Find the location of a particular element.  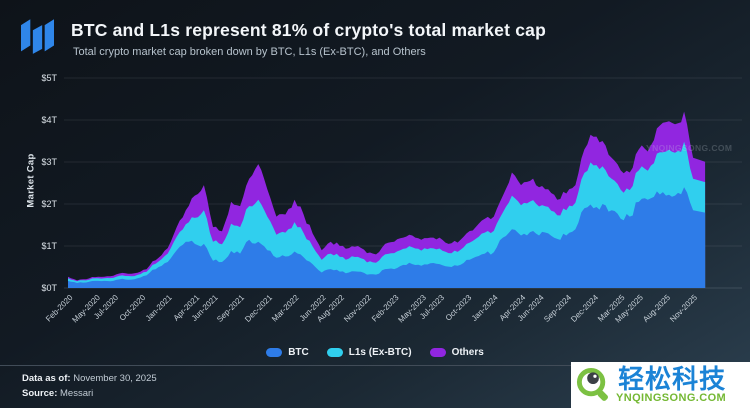

x-tick-label: Feb-2023 is located at coordinates (385, 308).